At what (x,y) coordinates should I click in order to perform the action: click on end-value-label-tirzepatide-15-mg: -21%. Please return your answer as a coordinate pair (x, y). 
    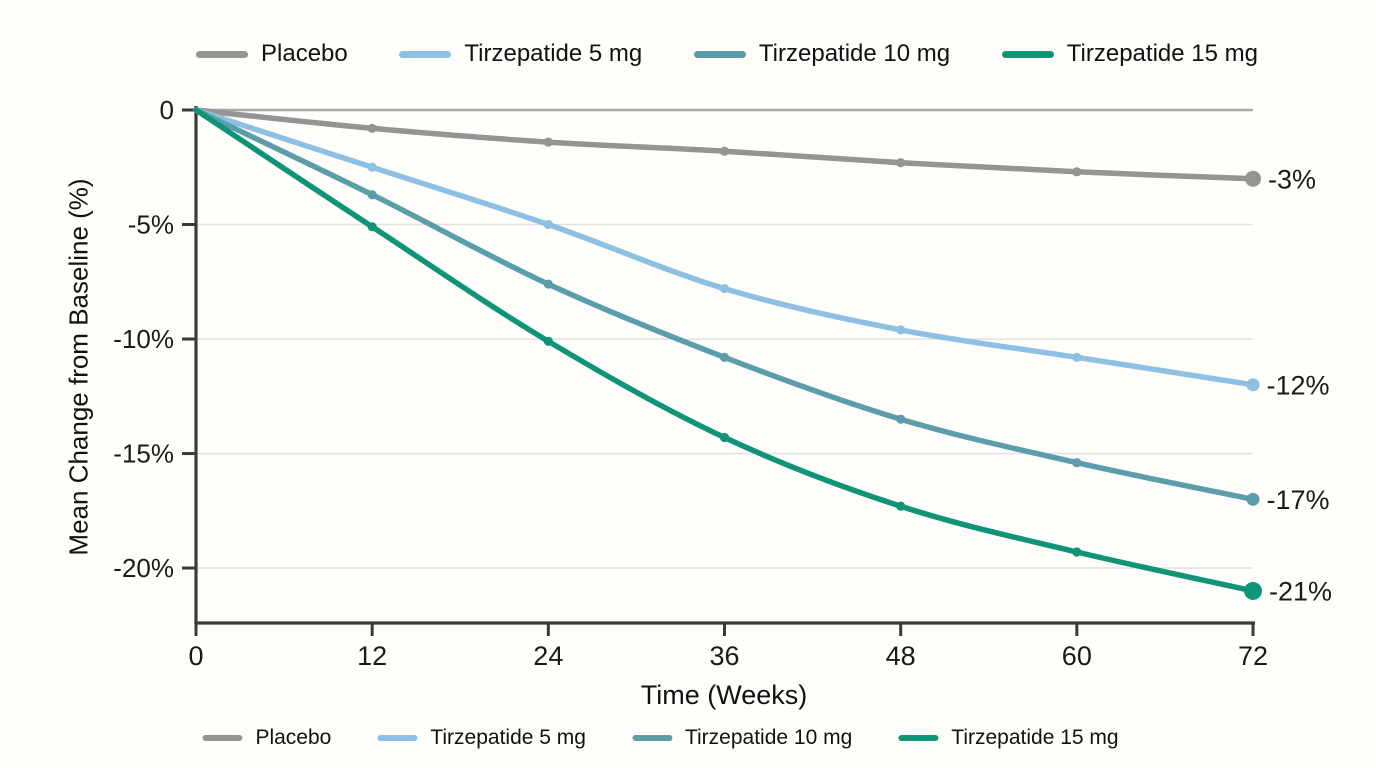
    Looking at the image, I should click on (1300, 592).